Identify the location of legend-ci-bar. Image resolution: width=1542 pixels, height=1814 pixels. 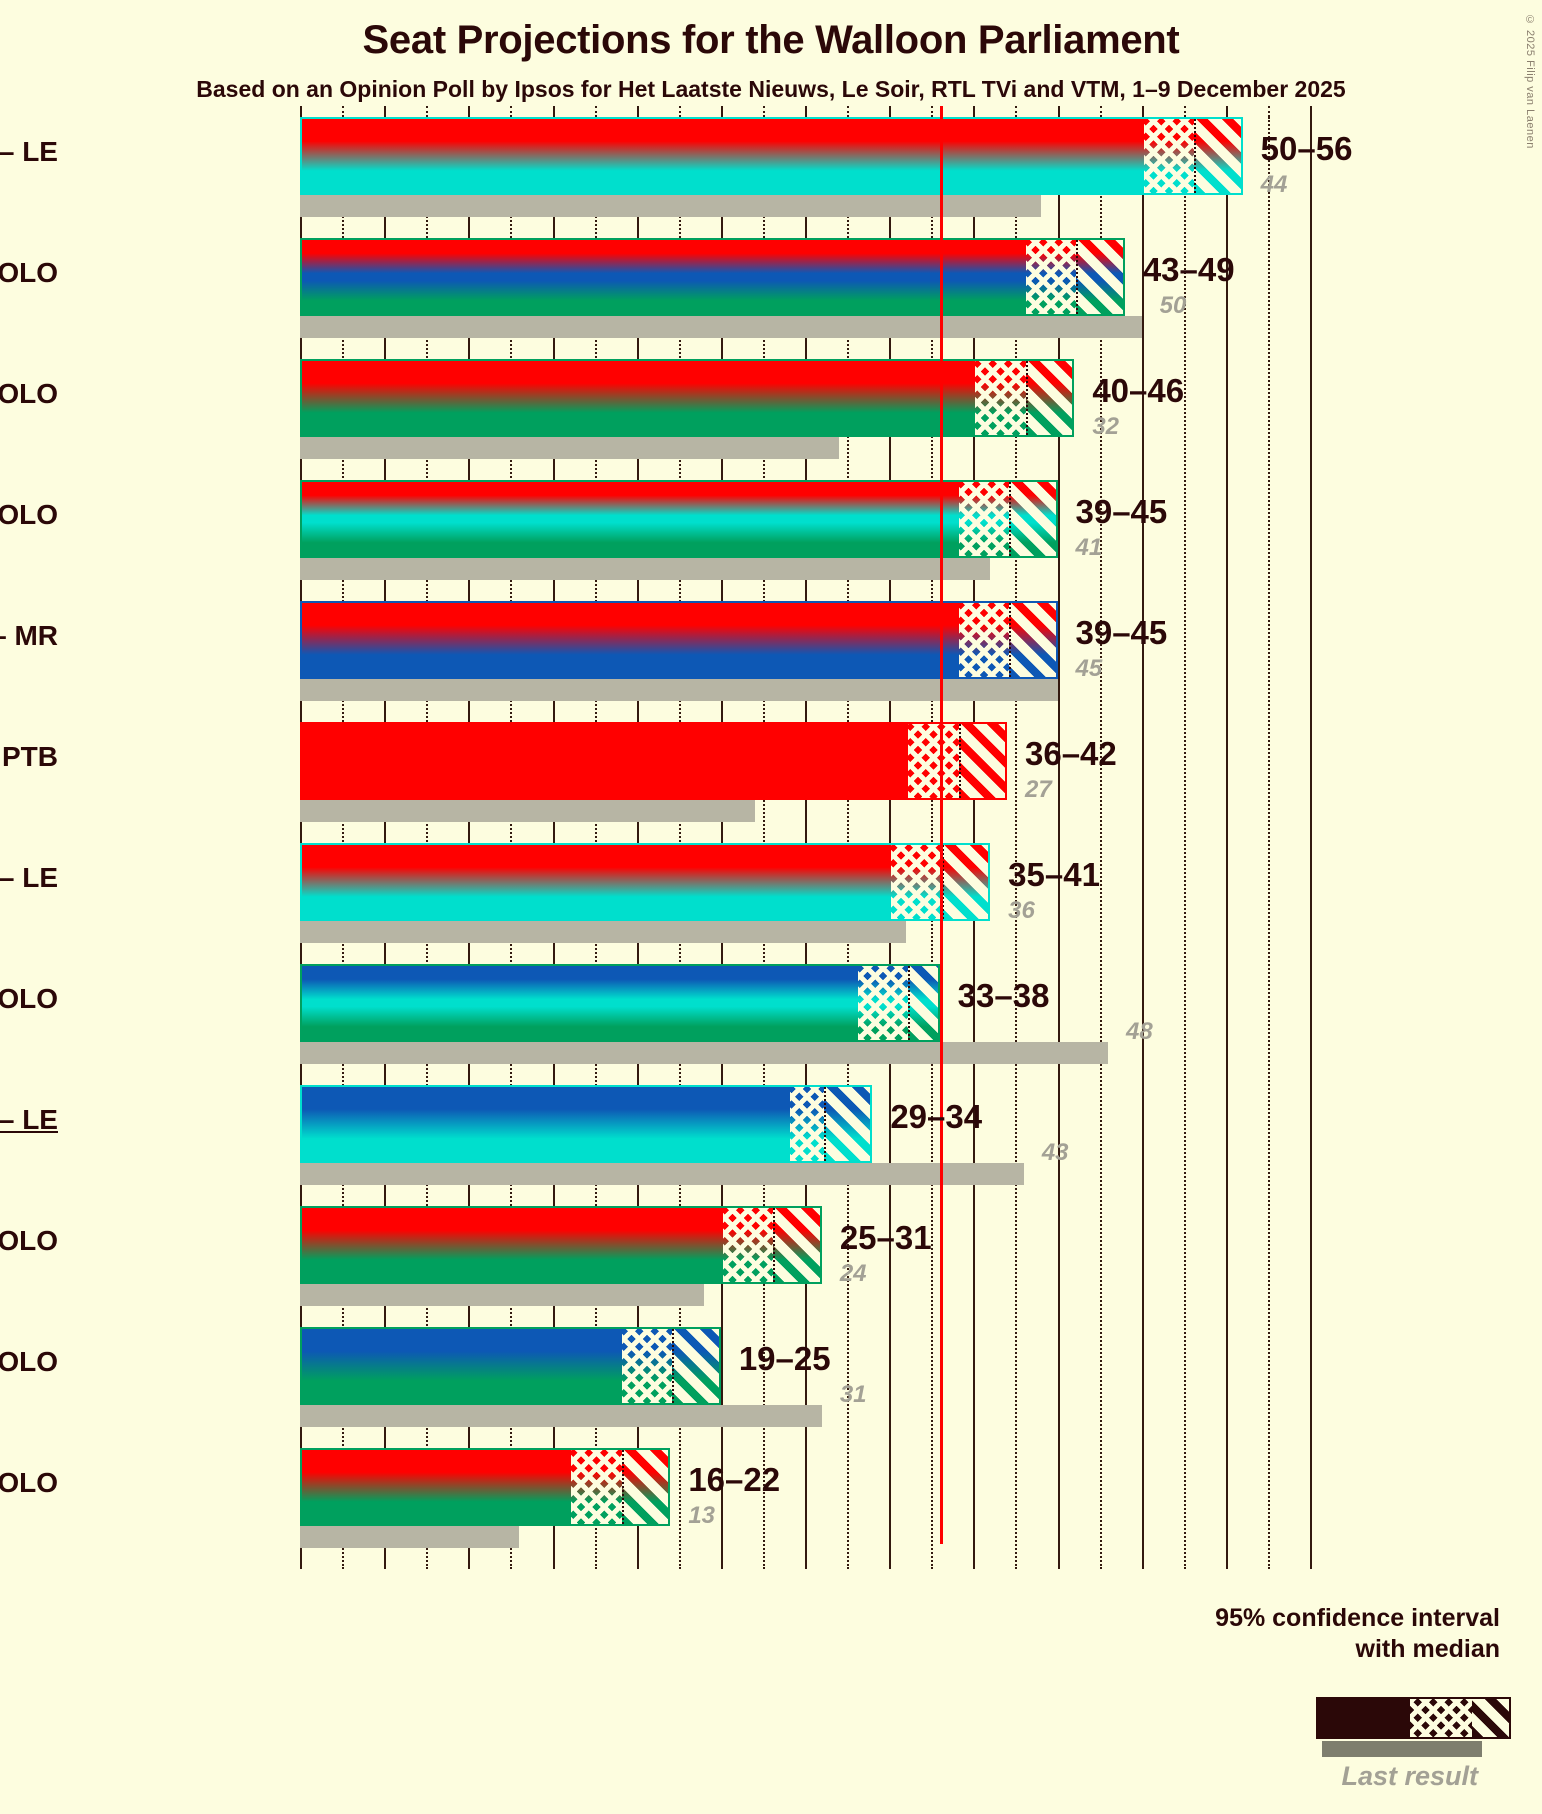
(1413, 1718).